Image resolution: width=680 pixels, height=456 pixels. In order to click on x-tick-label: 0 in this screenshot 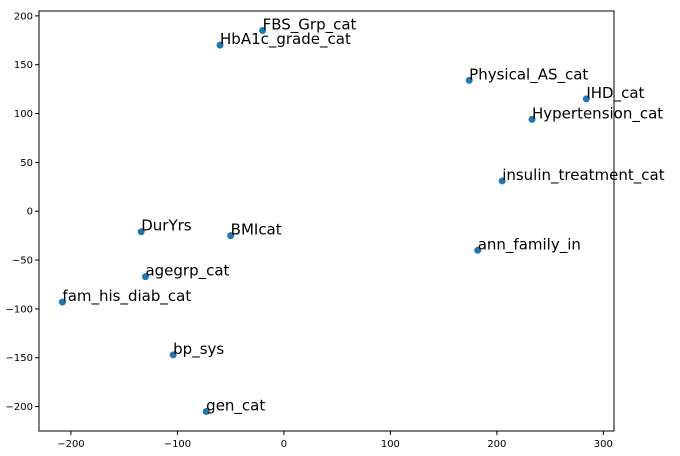, I will do `click(284, 444)`.